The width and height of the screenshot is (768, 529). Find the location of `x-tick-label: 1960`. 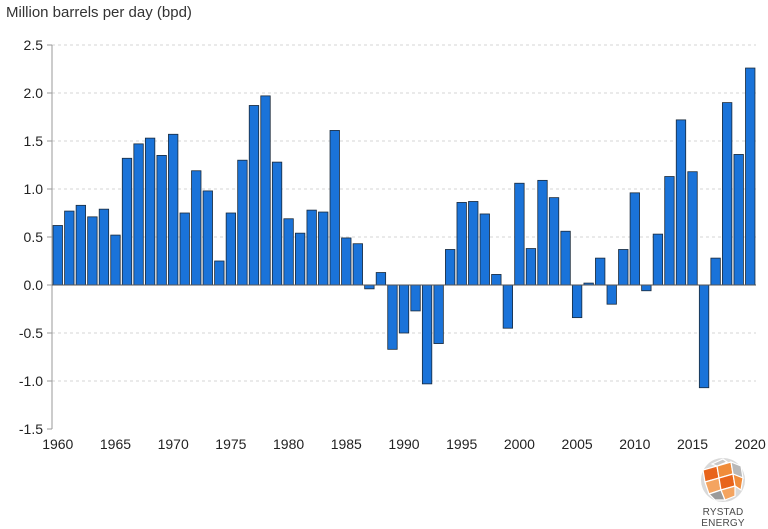

x-tick-label: 1960 is located at coordinates (57, 444).